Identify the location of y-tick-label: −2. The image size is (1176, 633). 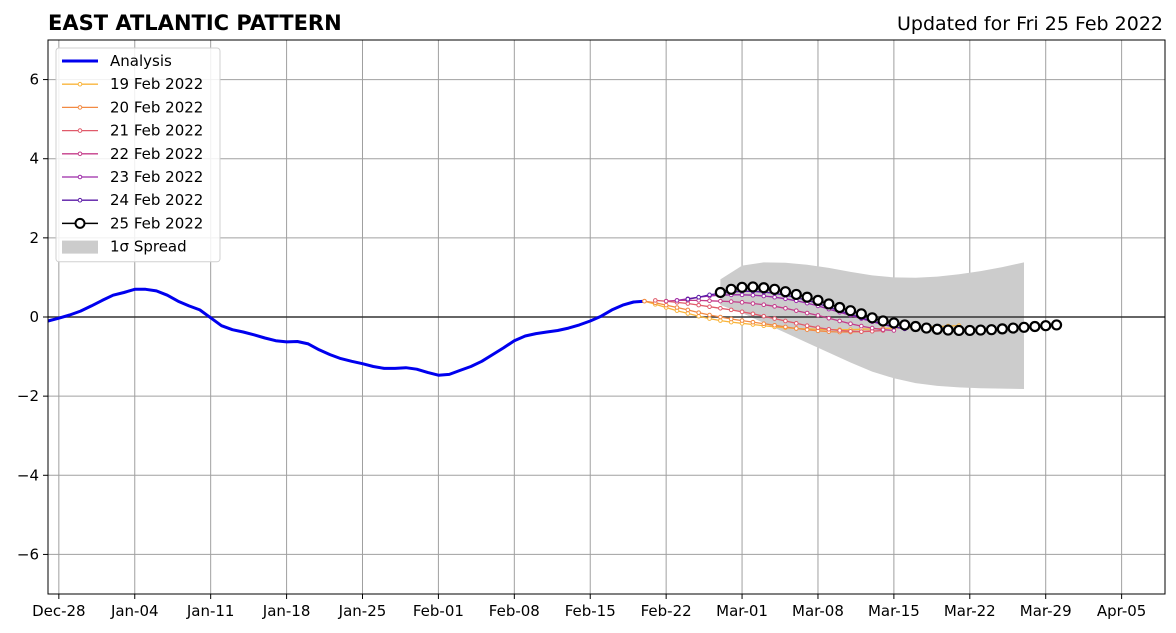
(28, 396).